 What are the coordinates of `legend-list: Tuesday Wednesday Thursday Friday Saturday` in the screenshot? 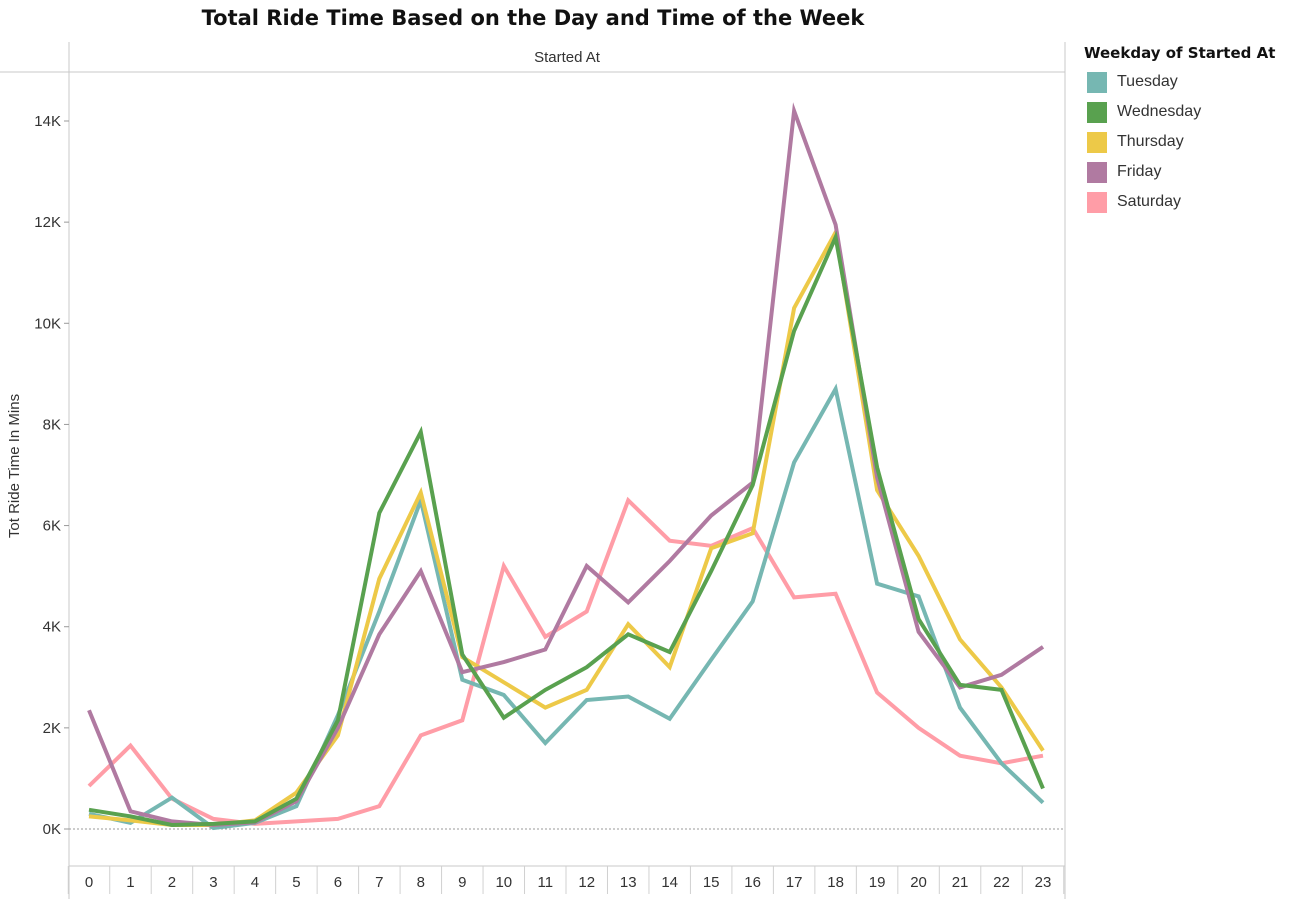 It's located at (1186, 142).